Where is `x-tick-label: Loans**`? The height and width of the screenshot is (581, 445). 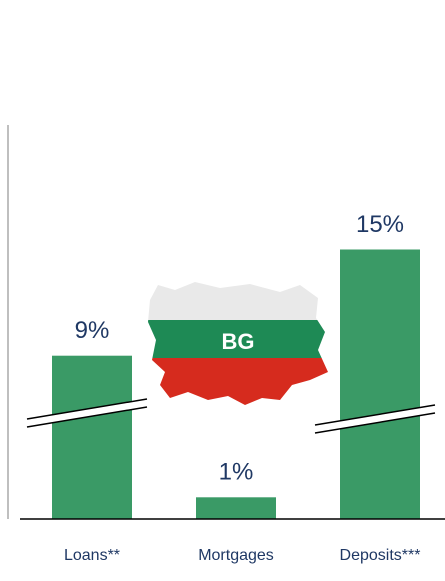 x-tick-label: Loans** is located at coordinates (92, 555).